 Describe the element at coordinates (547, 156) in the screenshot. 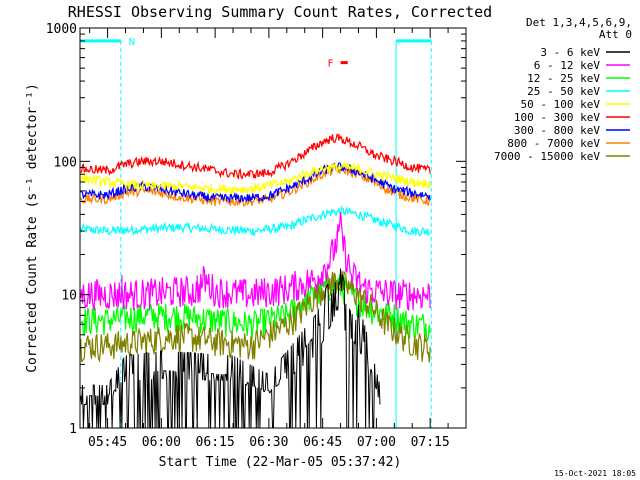

I see `legend-entry-label: 7000 - 15000 keV` at that location.